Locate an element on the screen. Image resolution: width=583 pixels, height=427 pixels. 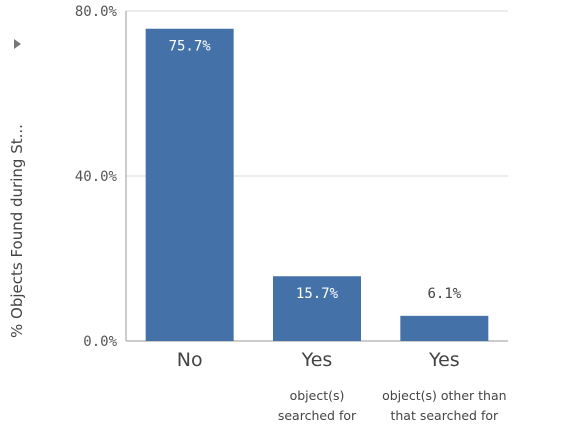
x-category-sublabel: that searched for is located at coordinates (444, 415).